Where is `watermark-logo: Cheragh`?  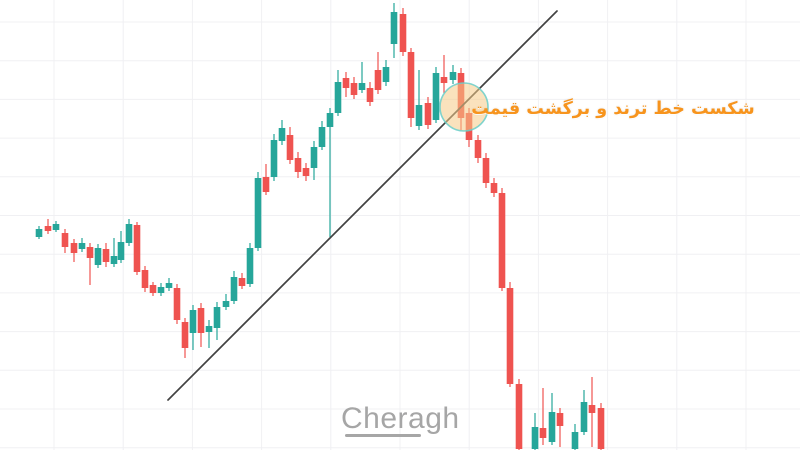
watermark-logo: Cheragh is located at coordinates (400, 418).